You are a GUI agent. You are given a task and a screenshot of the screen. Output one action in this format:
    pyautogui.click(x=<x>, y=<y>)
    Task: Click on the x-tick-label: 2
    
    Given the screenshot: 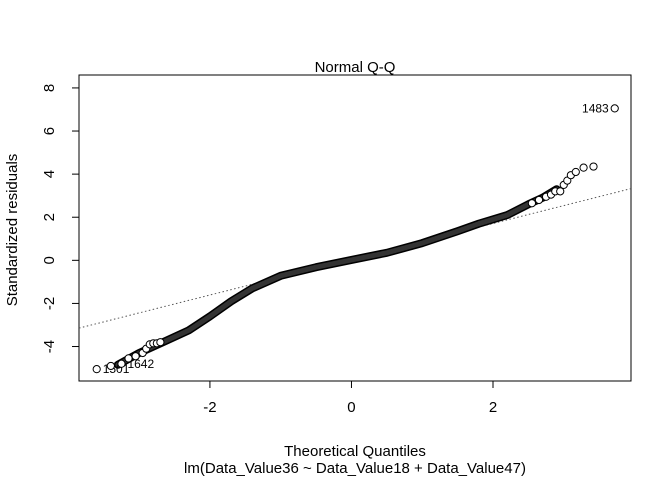 What is the action you would take?
    pyautogui.click(x=493, y=407)
    